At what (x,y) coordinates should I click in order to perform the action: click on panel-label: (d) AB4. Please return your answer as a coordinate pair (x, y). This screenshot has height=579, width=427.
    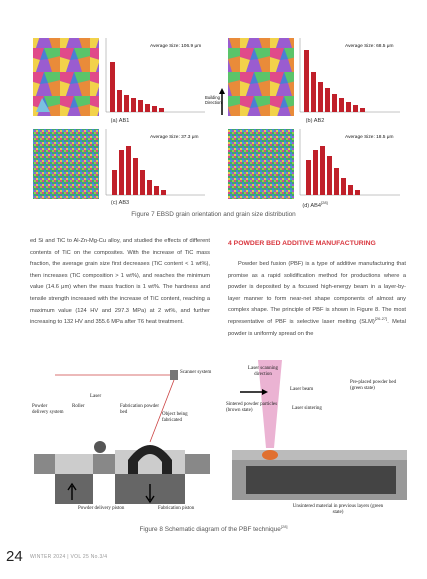
    Looking at the image, I should click on (311, 205).